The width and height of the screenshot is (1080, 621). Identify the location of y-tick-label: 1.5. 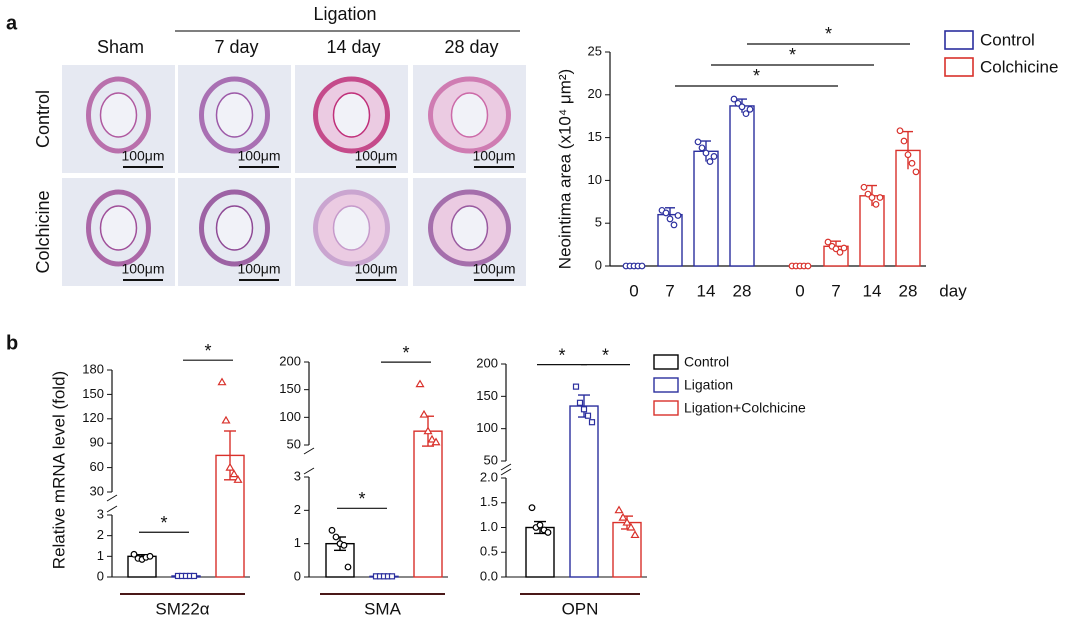
(489, 501).